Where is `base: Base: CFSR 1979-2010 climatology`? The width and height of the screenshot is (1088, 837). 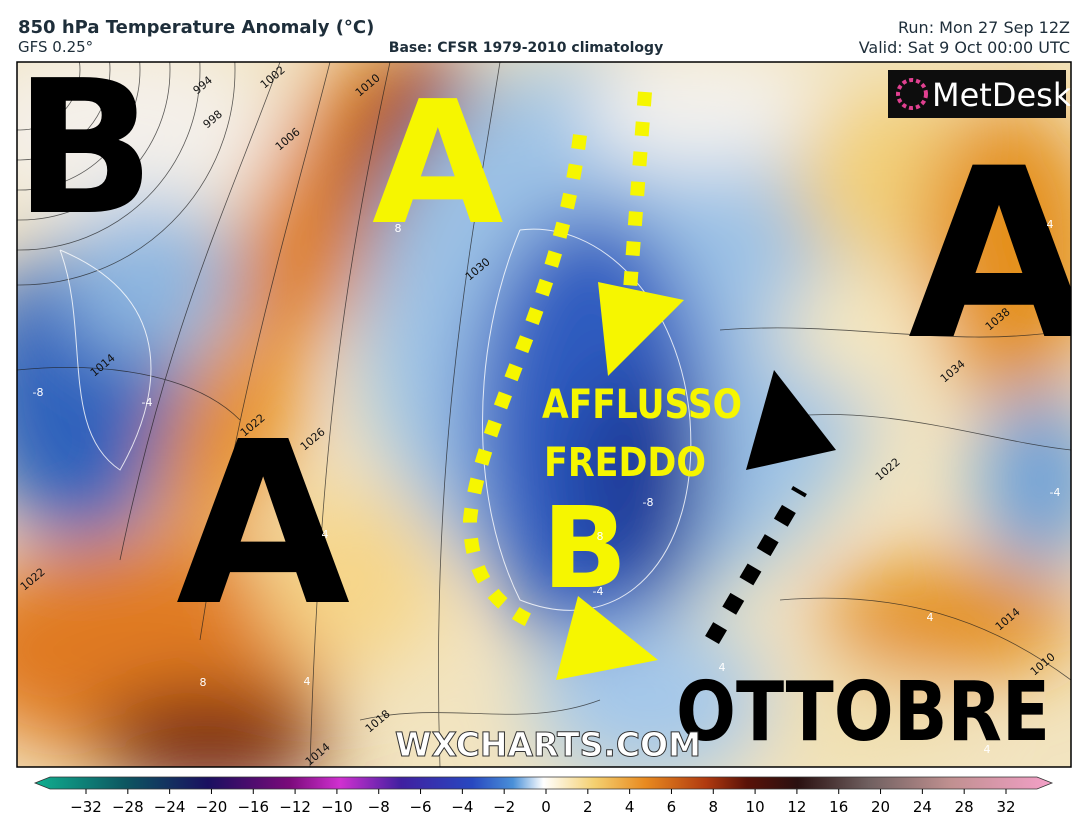 base: Base: CFSR 1979-2010 climatology is located at coordinates (526, 48).